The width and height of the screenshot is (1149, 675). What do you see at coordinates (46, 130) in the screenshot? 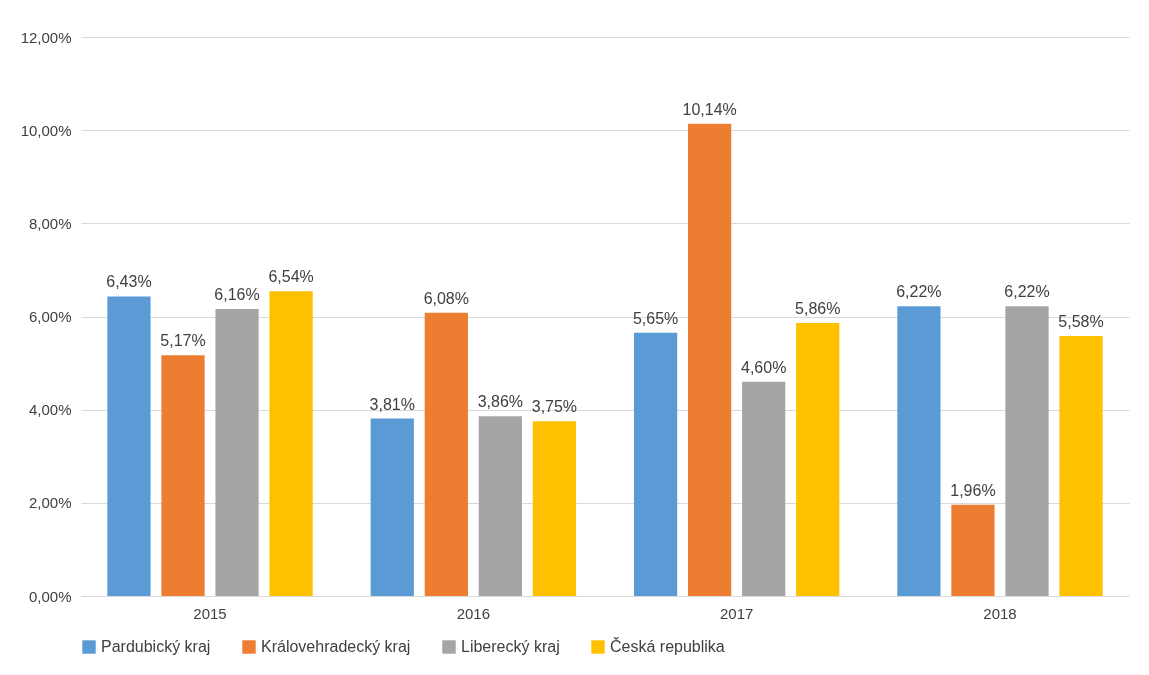
I see `y-tick-label: 10,00%` at bounding box center [46, 130].